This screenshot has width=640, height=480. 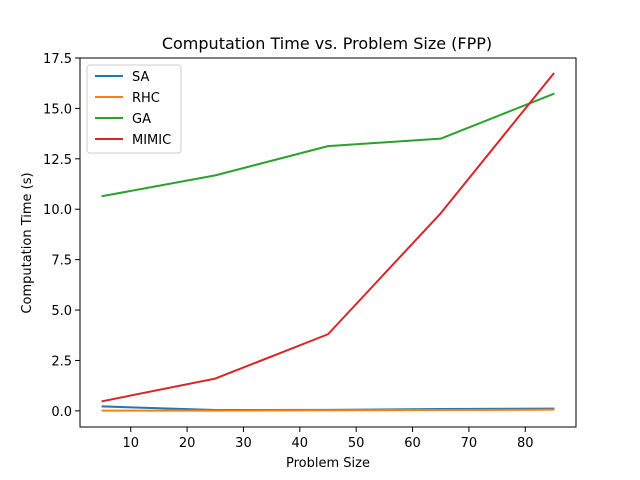 What do you see at coordinates (57, 160) in the screenshot?
I see `y-tick-label: 12.5` at bounding box center [57, 160].